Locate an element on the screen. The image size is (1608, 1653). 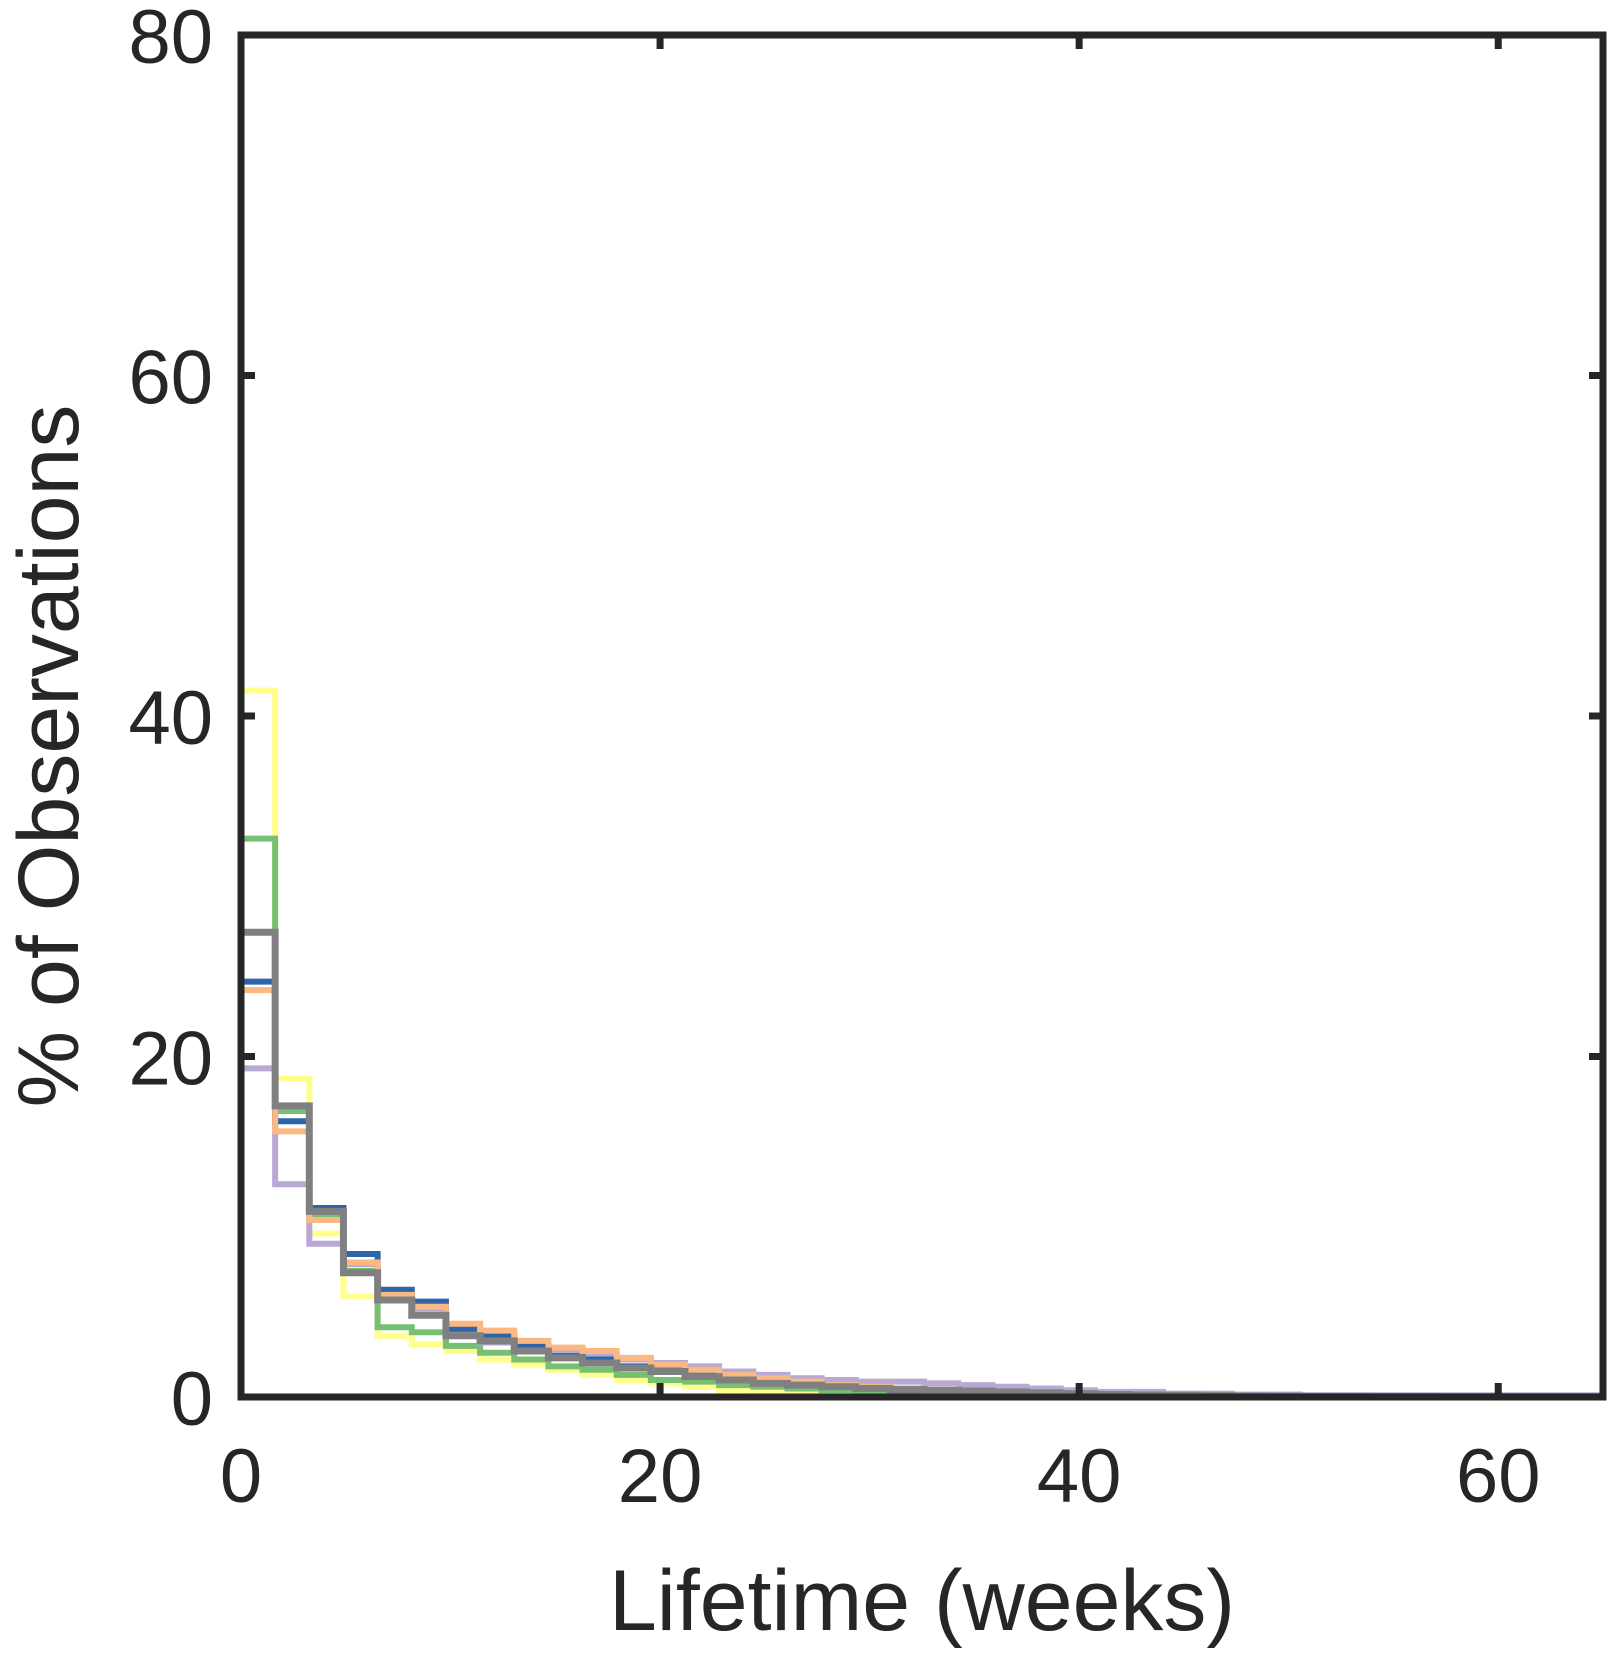
y-axis-title: % of Observations is located at coordinates (49, 756).